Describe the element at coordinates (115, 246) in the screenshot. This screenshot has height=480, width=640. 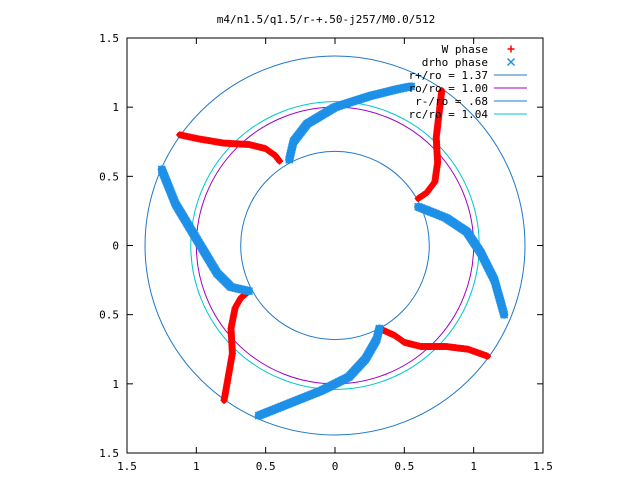
I see `y-tick-label: 0` at that location.